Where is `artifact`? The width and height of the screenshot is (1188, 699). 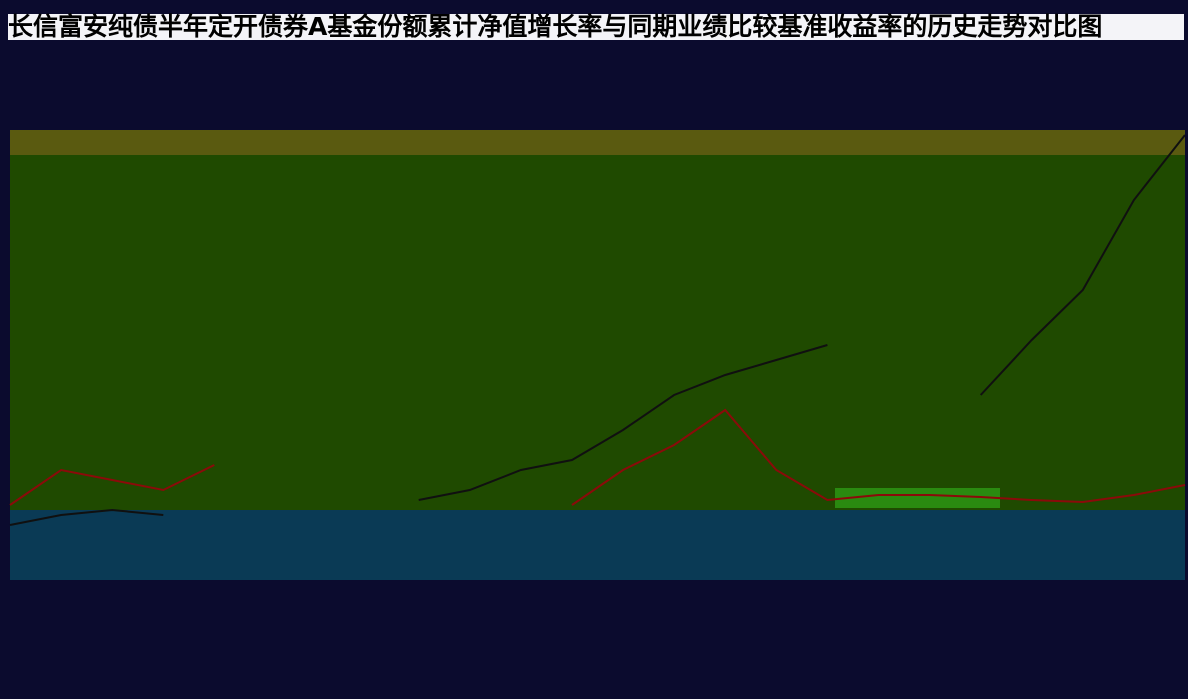
artifact is located at coordinates (917, 498).